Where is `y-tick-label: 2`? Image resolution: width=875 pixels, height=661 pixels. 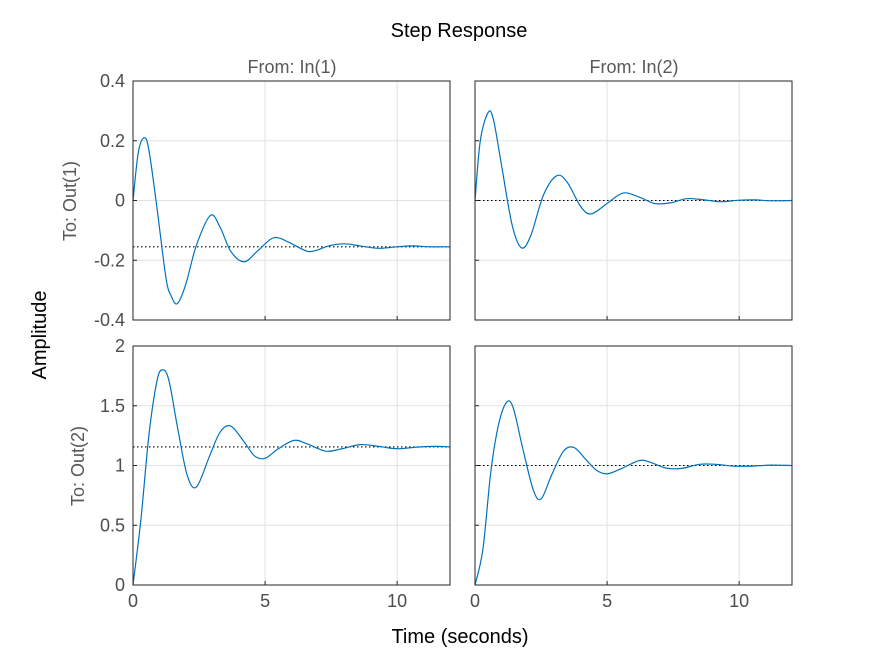 y-tick-label: 2 is located at coordinates (120, 346).